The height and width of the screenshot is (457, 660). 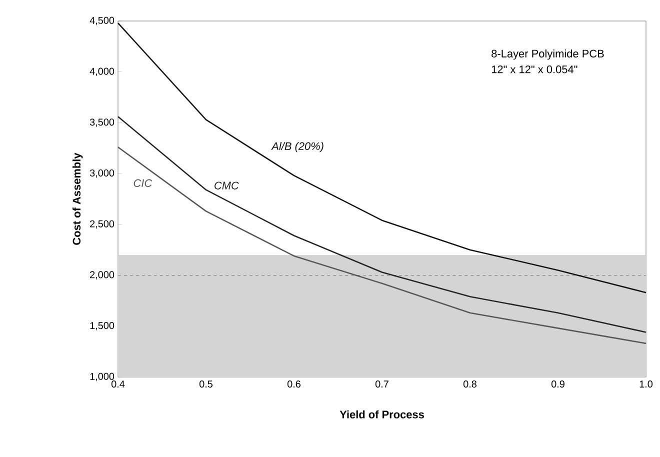 I want to click on y-tick-label: 2,000, so click(x=102, y=275).